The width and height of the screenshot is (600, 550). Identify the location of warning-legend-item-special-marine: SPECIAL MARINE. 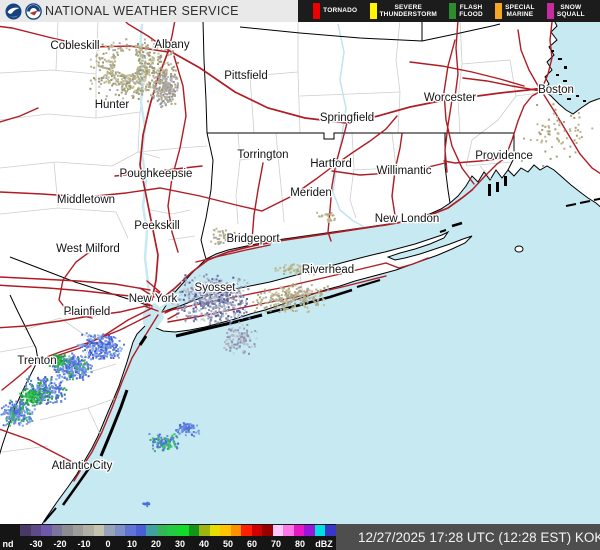
(515, 11).